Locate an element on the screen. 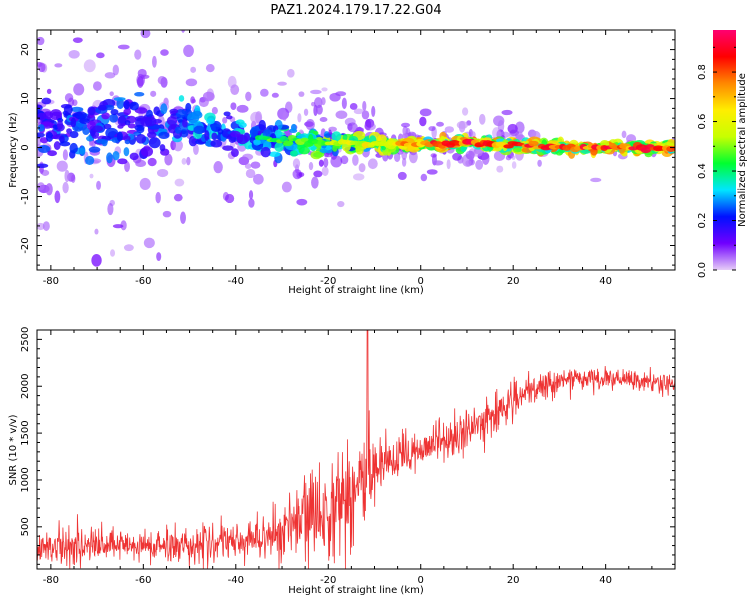 This screenshot has height=600, width=750. x-tick-label: 40 is located at coordinates (605, 580).